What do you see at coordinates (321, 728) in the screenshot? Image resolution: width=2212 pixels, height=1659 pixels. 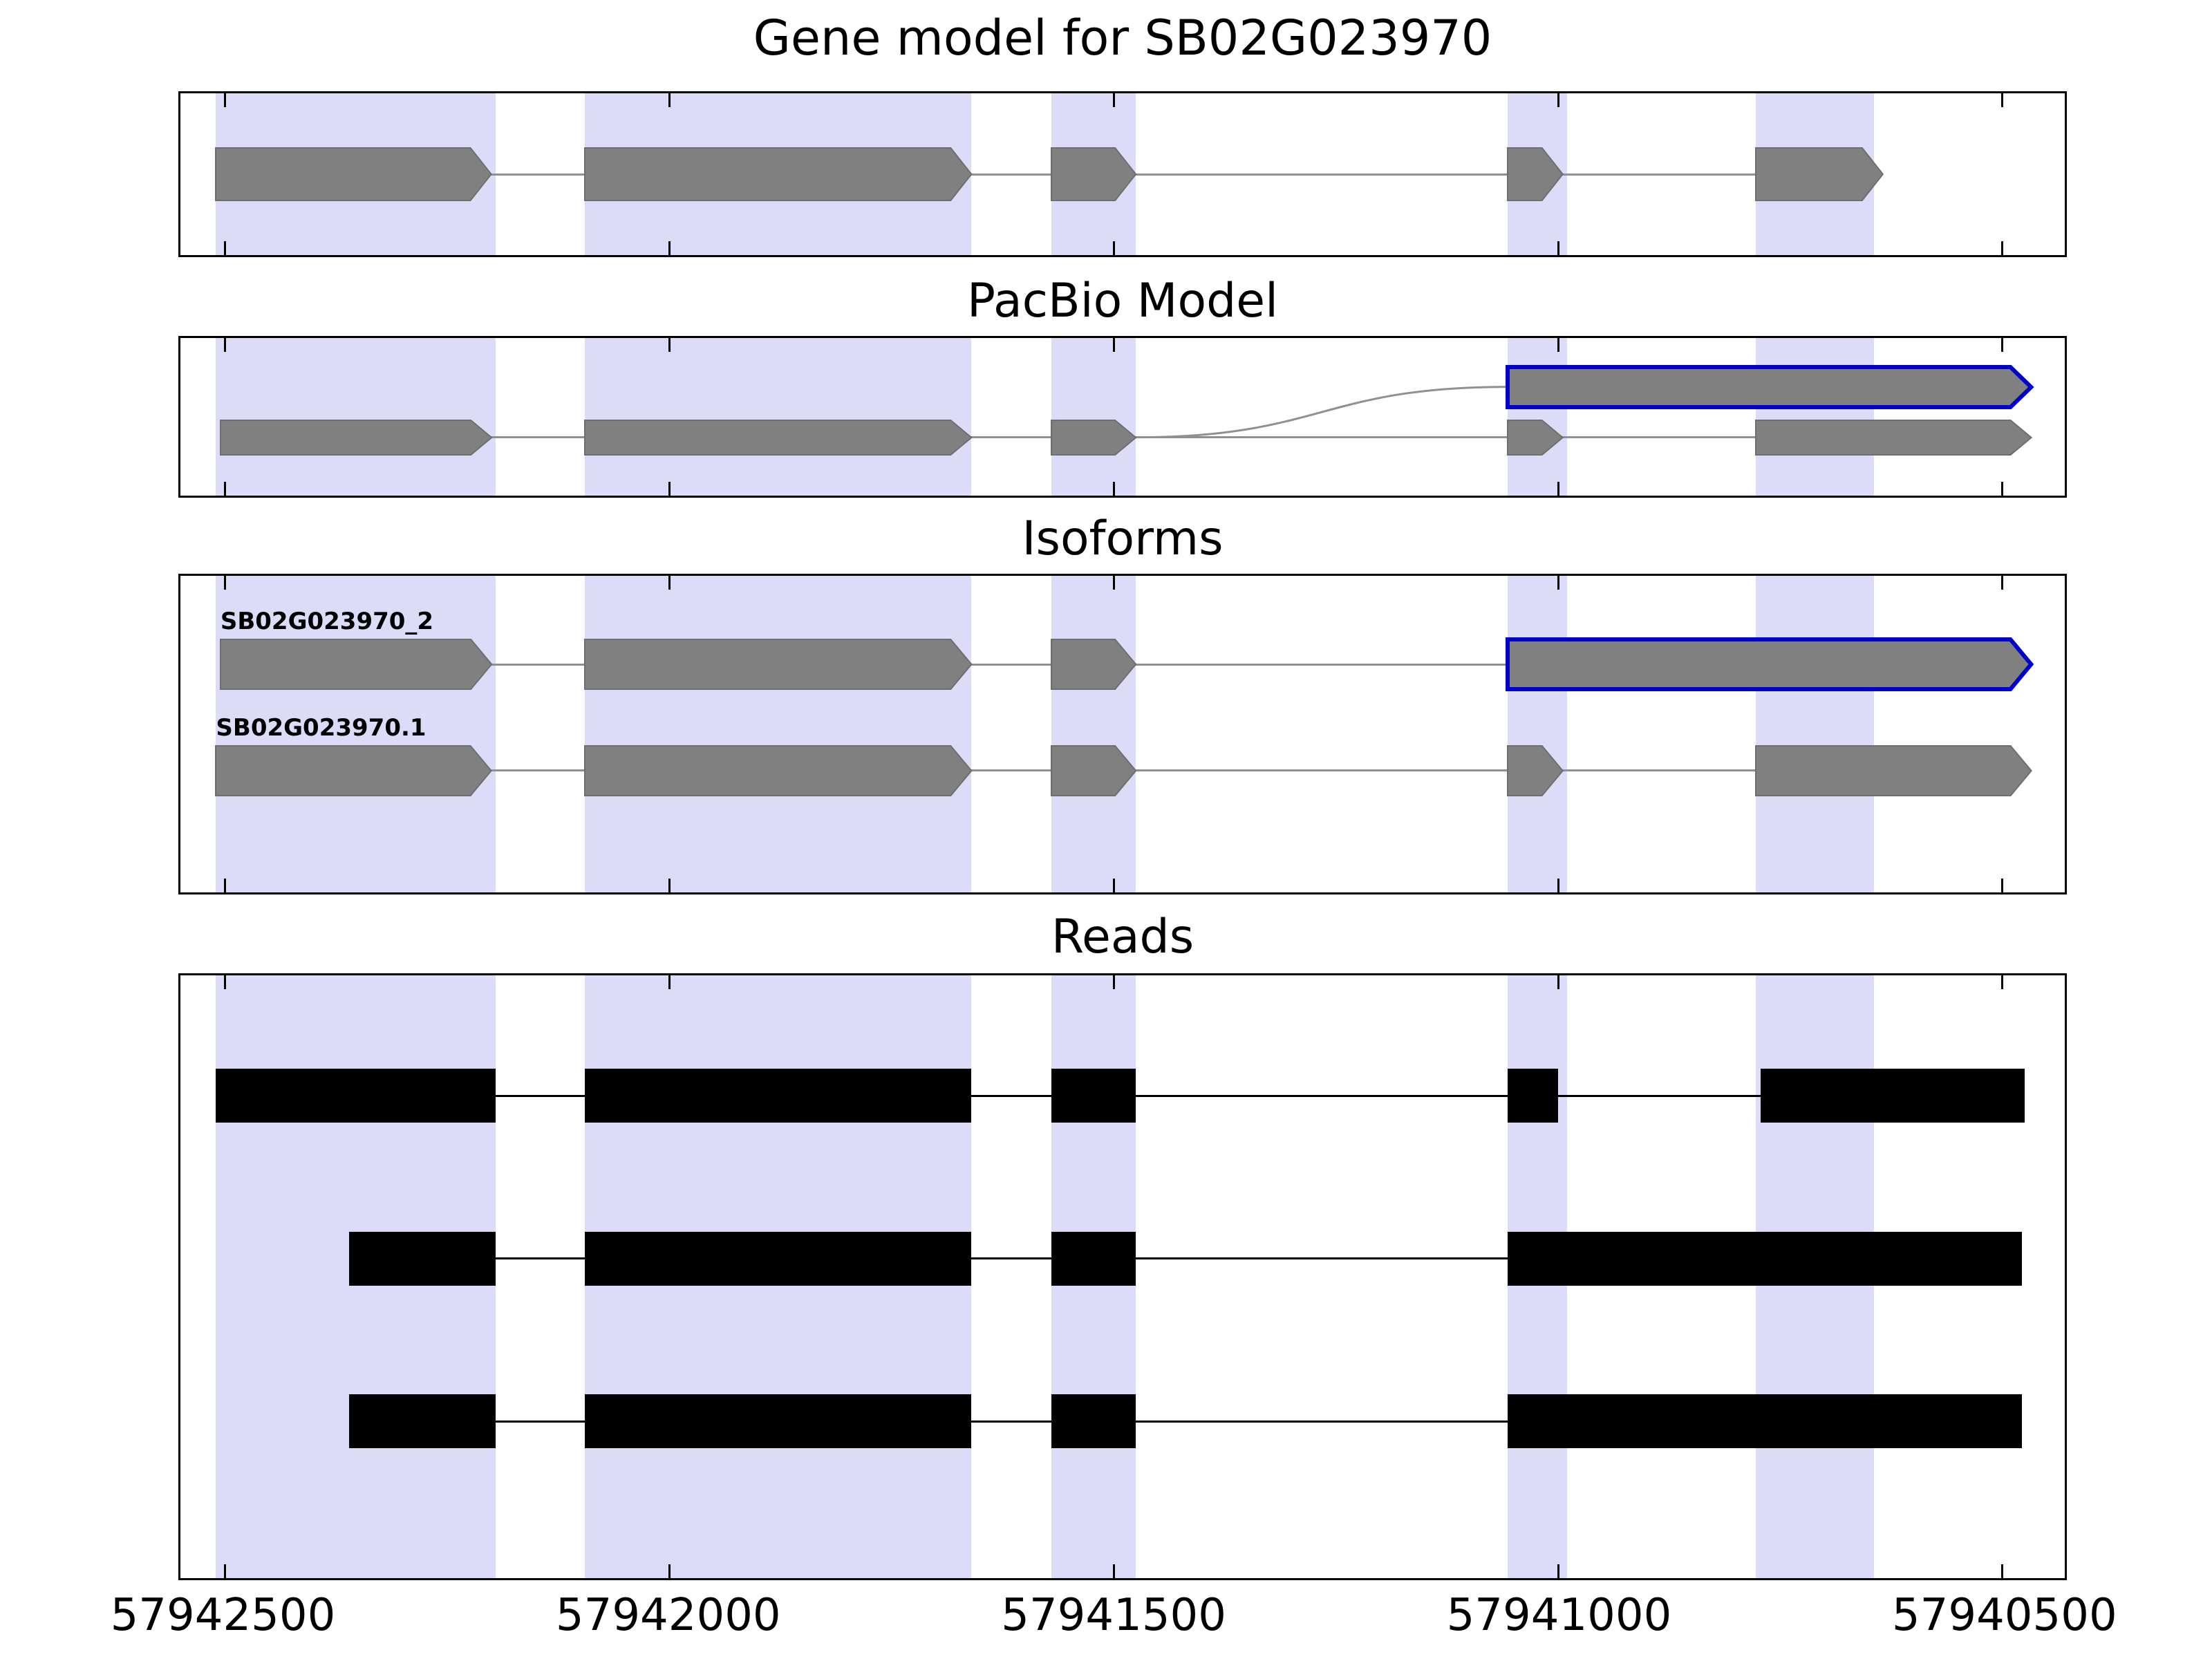 I see `isoform-label: SB02G023970.1` at bounding box center [321, 728].